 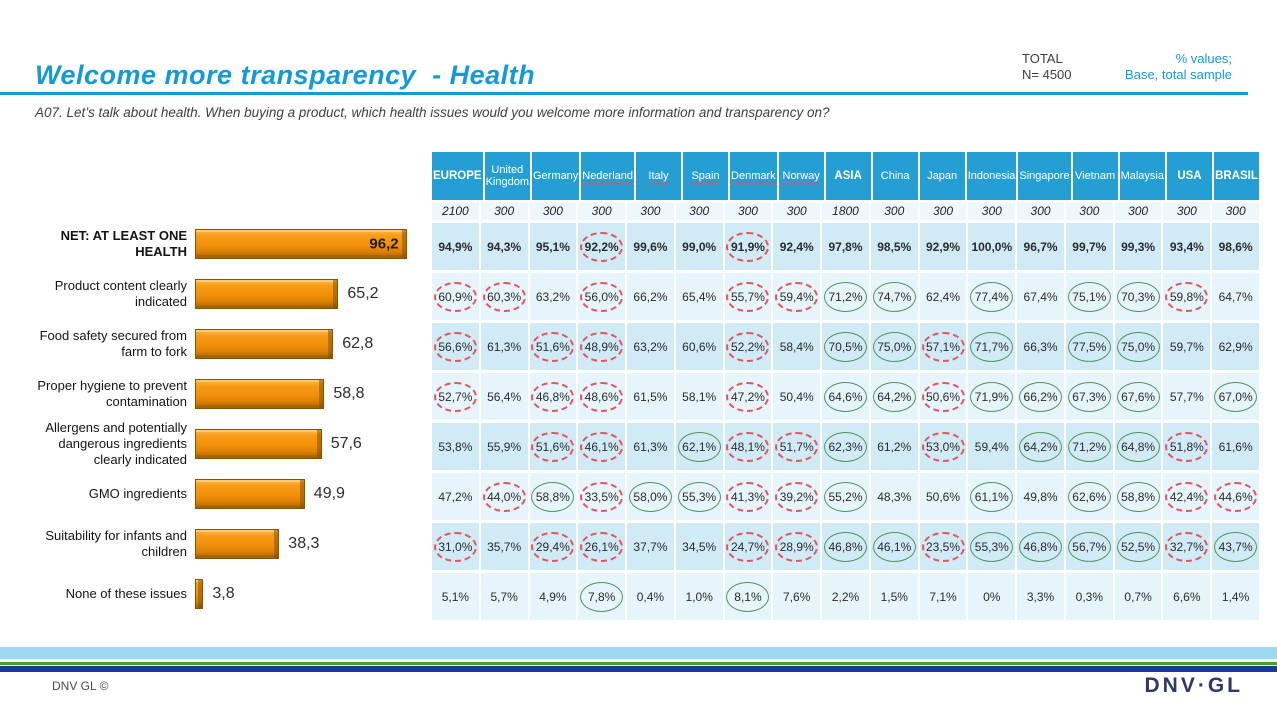 I want to click on value-circled-red: 26,1%, so click(x=602, y=546).